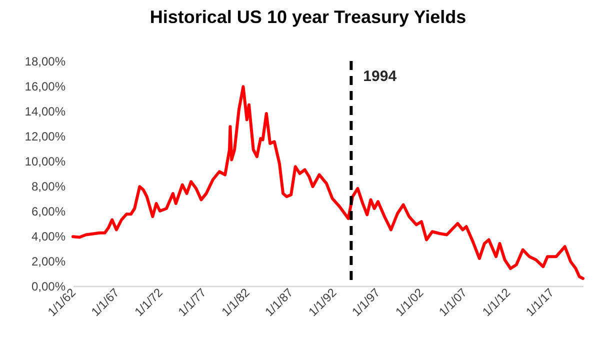  Describe the element at coordinates (48, 187) in the screenshot. I see `y-tick-label: 8,00%` at that location.